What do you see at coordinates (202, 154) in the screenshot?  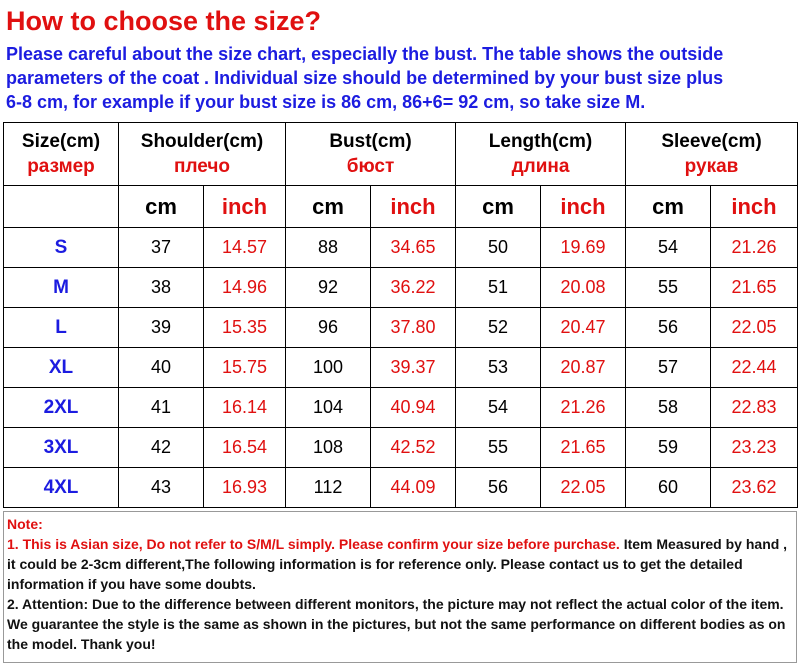 I see `column-header: Shoulder(cm) плечо` at bounding box center [202, 154].